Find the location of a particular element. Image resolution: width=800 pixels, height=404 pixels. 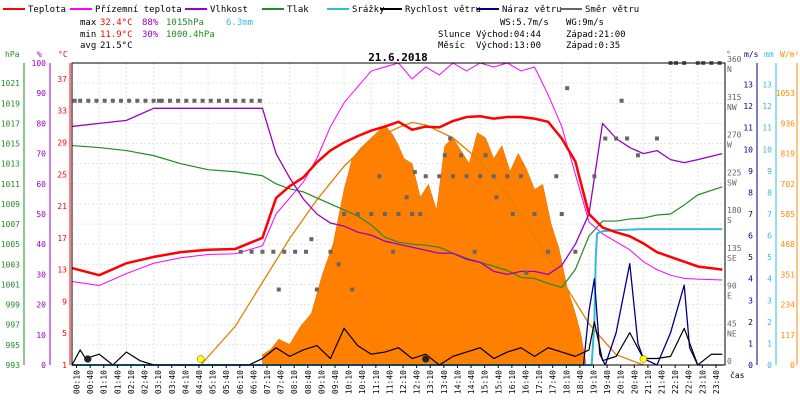

x-tick-label: 22:40 is located at coordinates (689, 382).